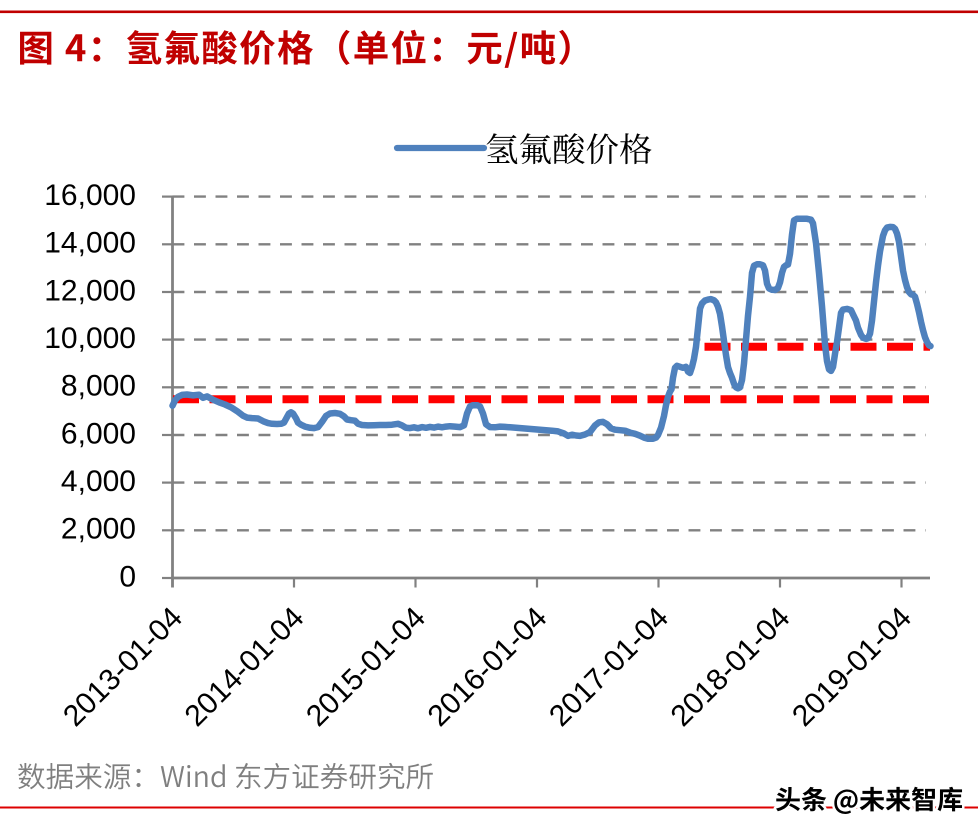  Describe the element at coordinates (90, 338) in the screenshot. I see `svg-text: 10,000` at that location.